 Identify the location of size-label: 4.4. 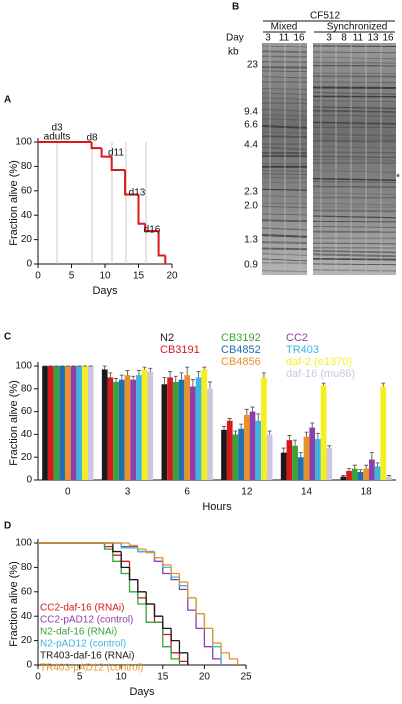
(251, 145).